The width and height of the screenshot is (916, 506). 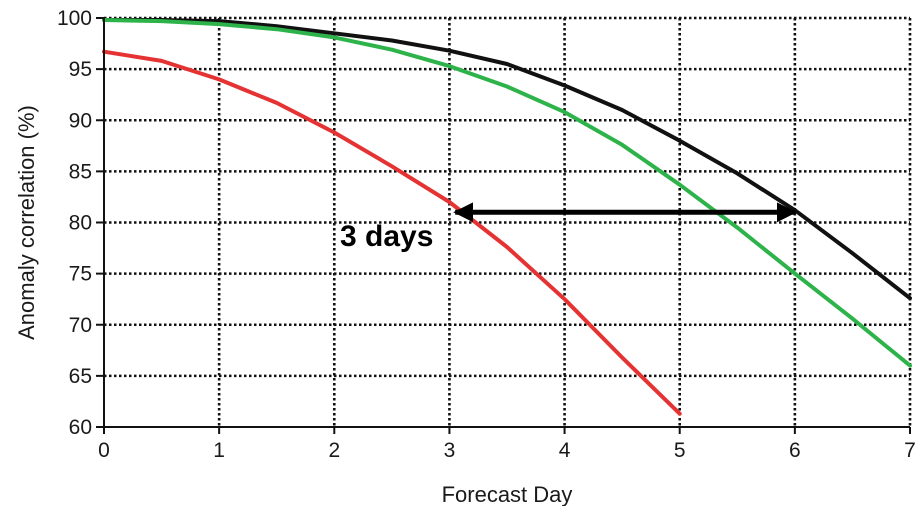 What do you see at coordinates (910, 450) in the screenshot?
I see `x-tick-label: 7` at bounding box center [910, 450].